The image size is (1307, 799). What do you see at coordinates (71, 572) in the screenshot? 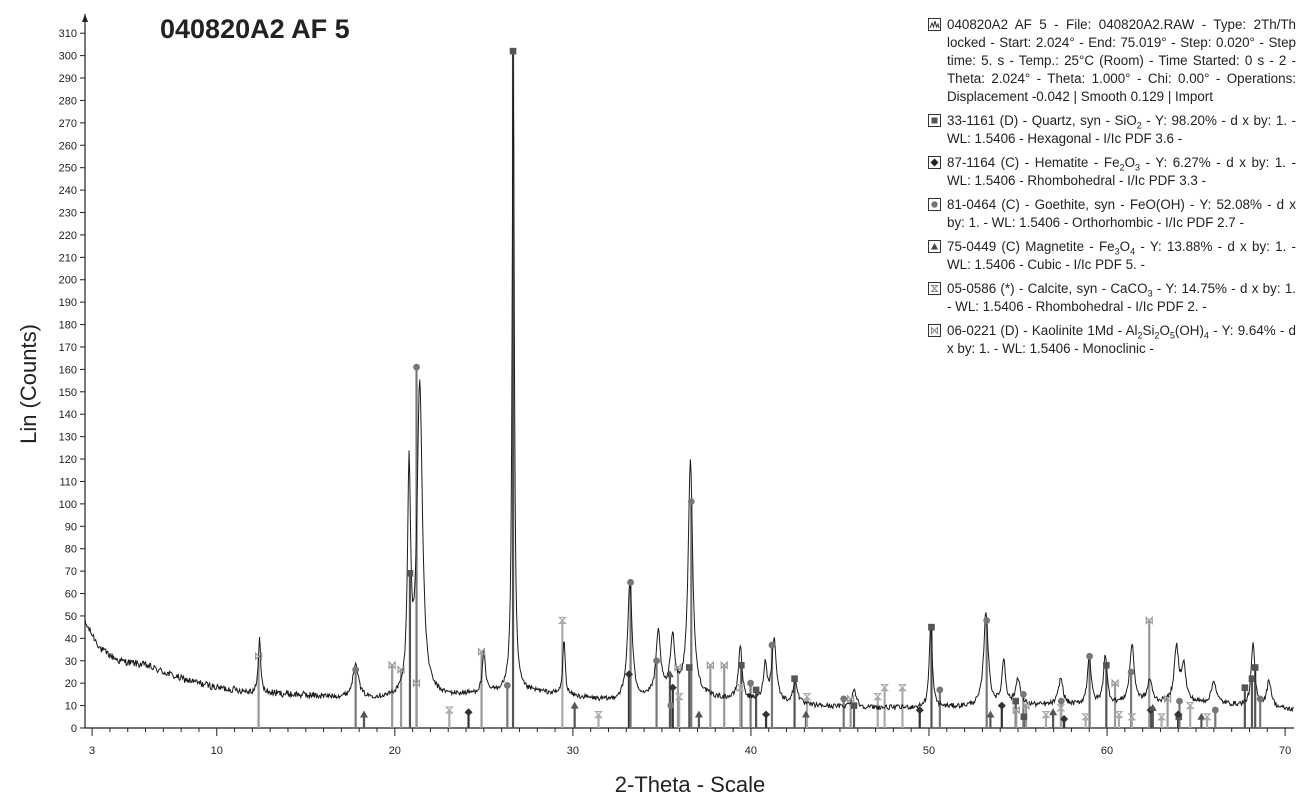
I see `y-tick-label: 70` at bounding box center [71, 572].